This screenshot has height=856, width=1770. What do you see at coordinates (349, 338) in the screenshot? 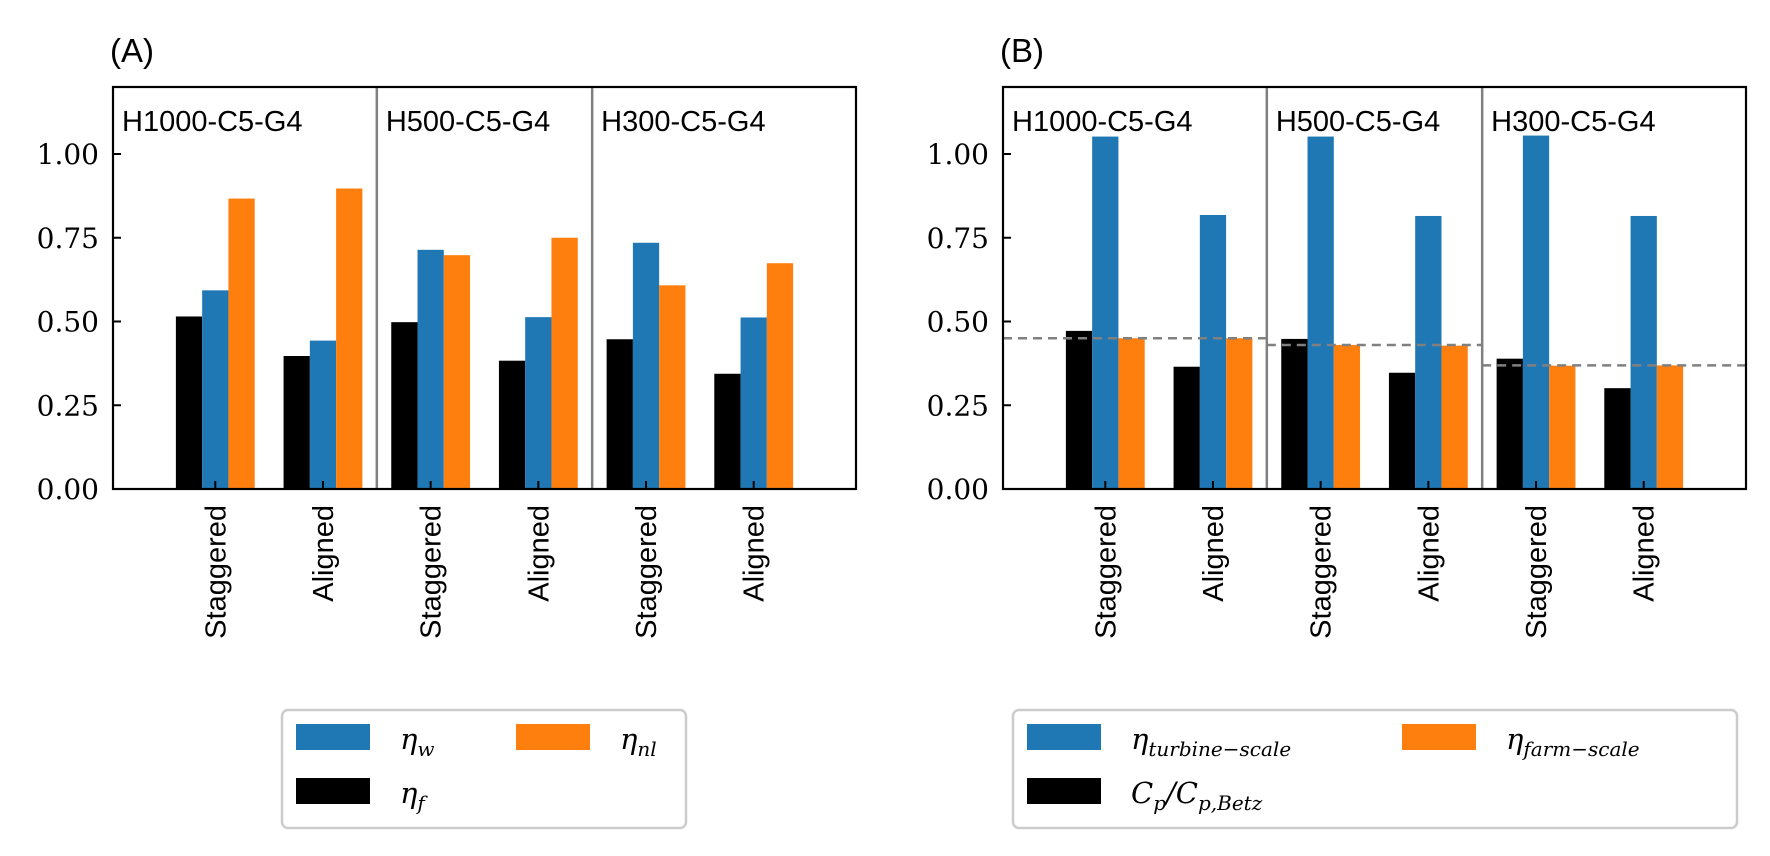
I see `bar-η_nl-1` at bounding box center [349, 338].